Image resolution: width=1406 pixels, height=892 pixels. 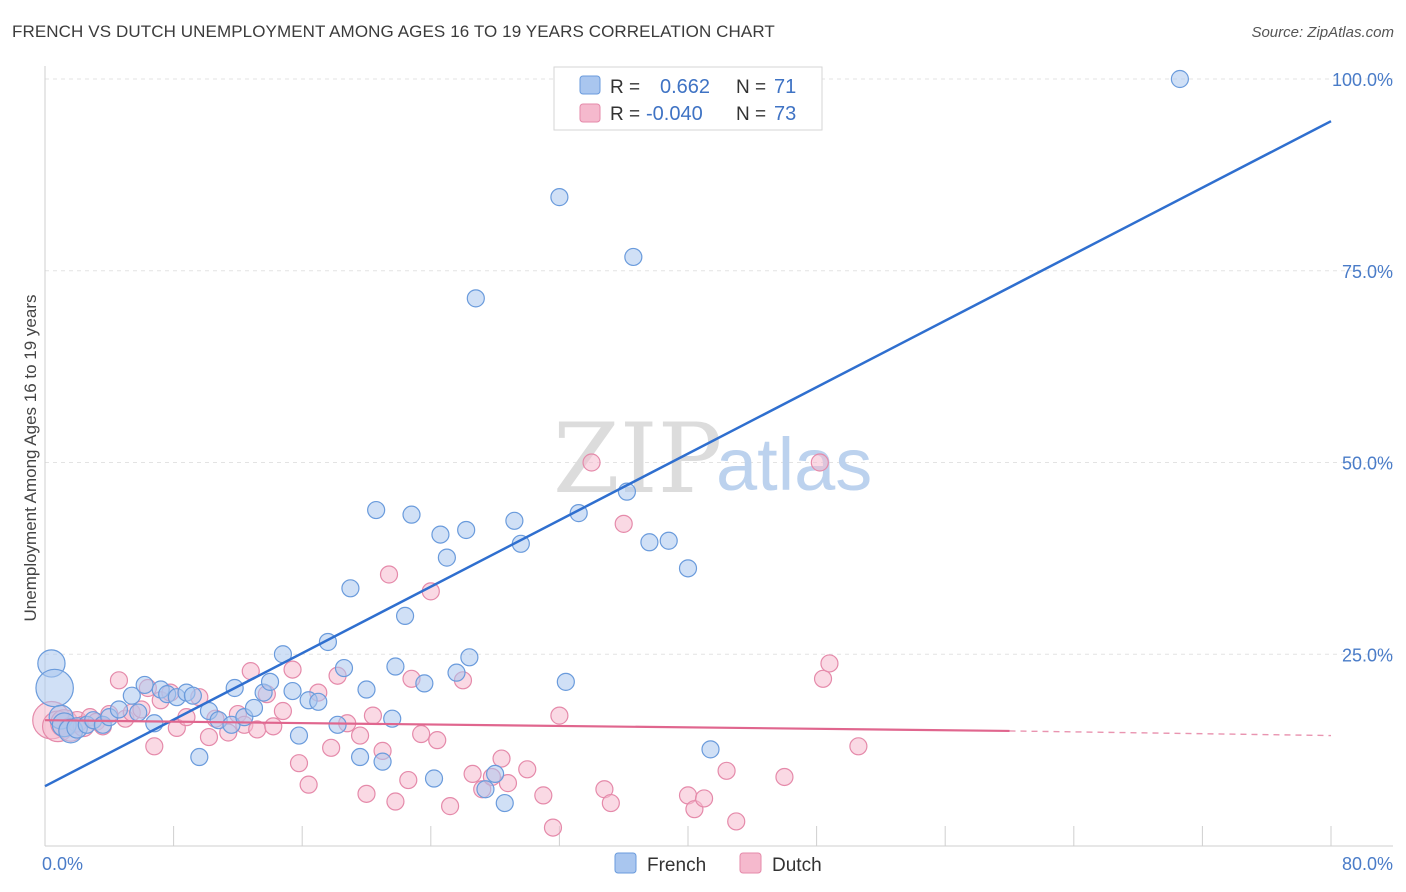 What do you see at coordinates (625, 114) in the screenshot?
I see `legend-dutch-r-label: R =` at bounding box center [625, 114].